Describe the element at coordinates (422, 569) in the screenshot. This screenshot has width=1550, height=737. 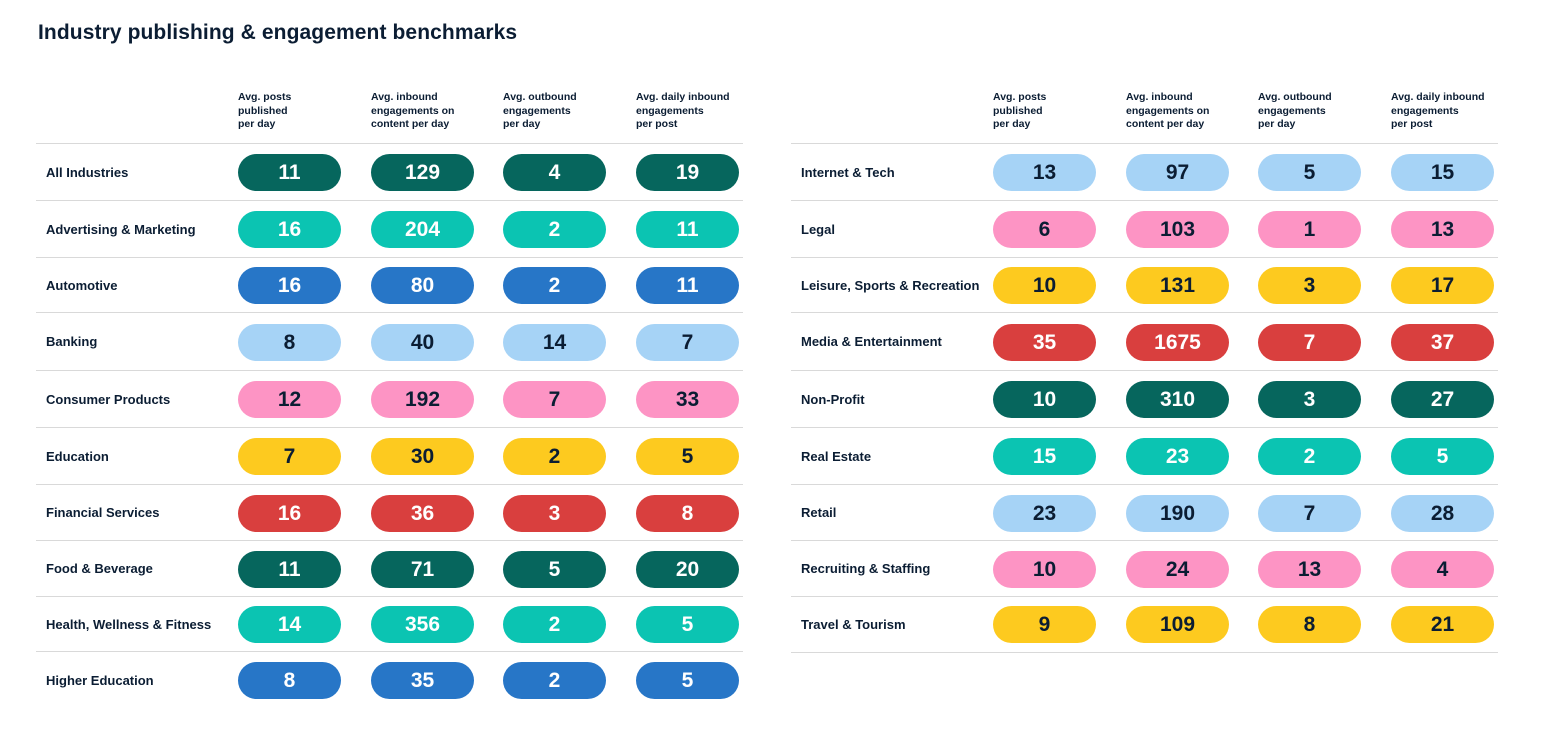
I see `value-pill: 71` at that location.